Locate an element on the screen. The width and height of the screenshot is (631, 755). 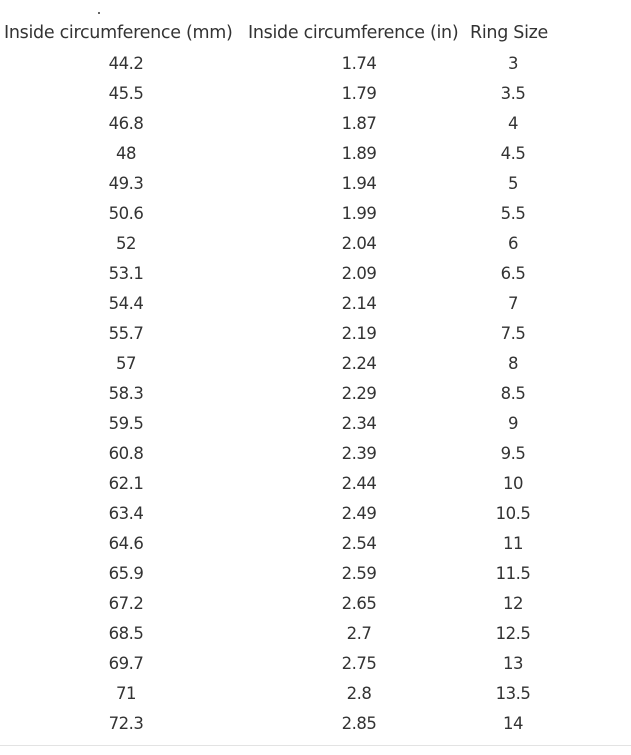
table-row: 52 2.04 6 is located at coordinates (280, 243).